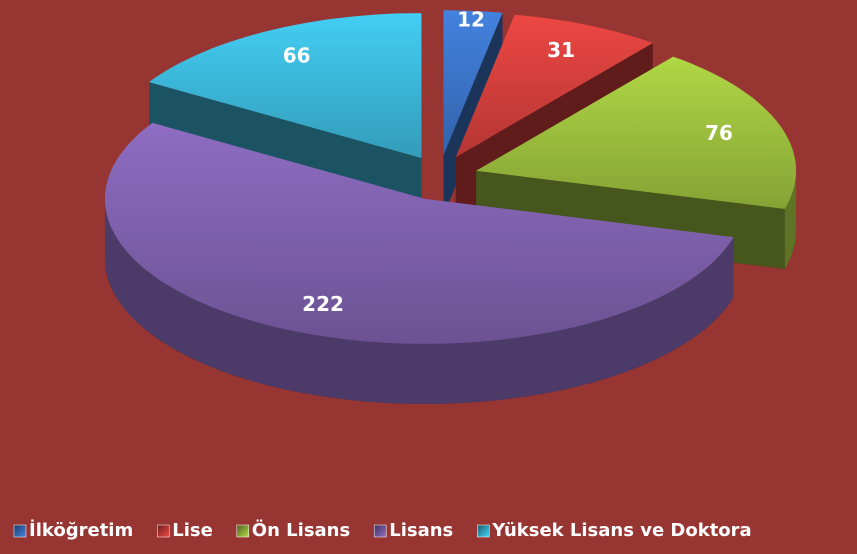 The image size is (857, 554). Describe the element at coordinates (790, 219) in the screenshot. I see `slice-wall` at that location.